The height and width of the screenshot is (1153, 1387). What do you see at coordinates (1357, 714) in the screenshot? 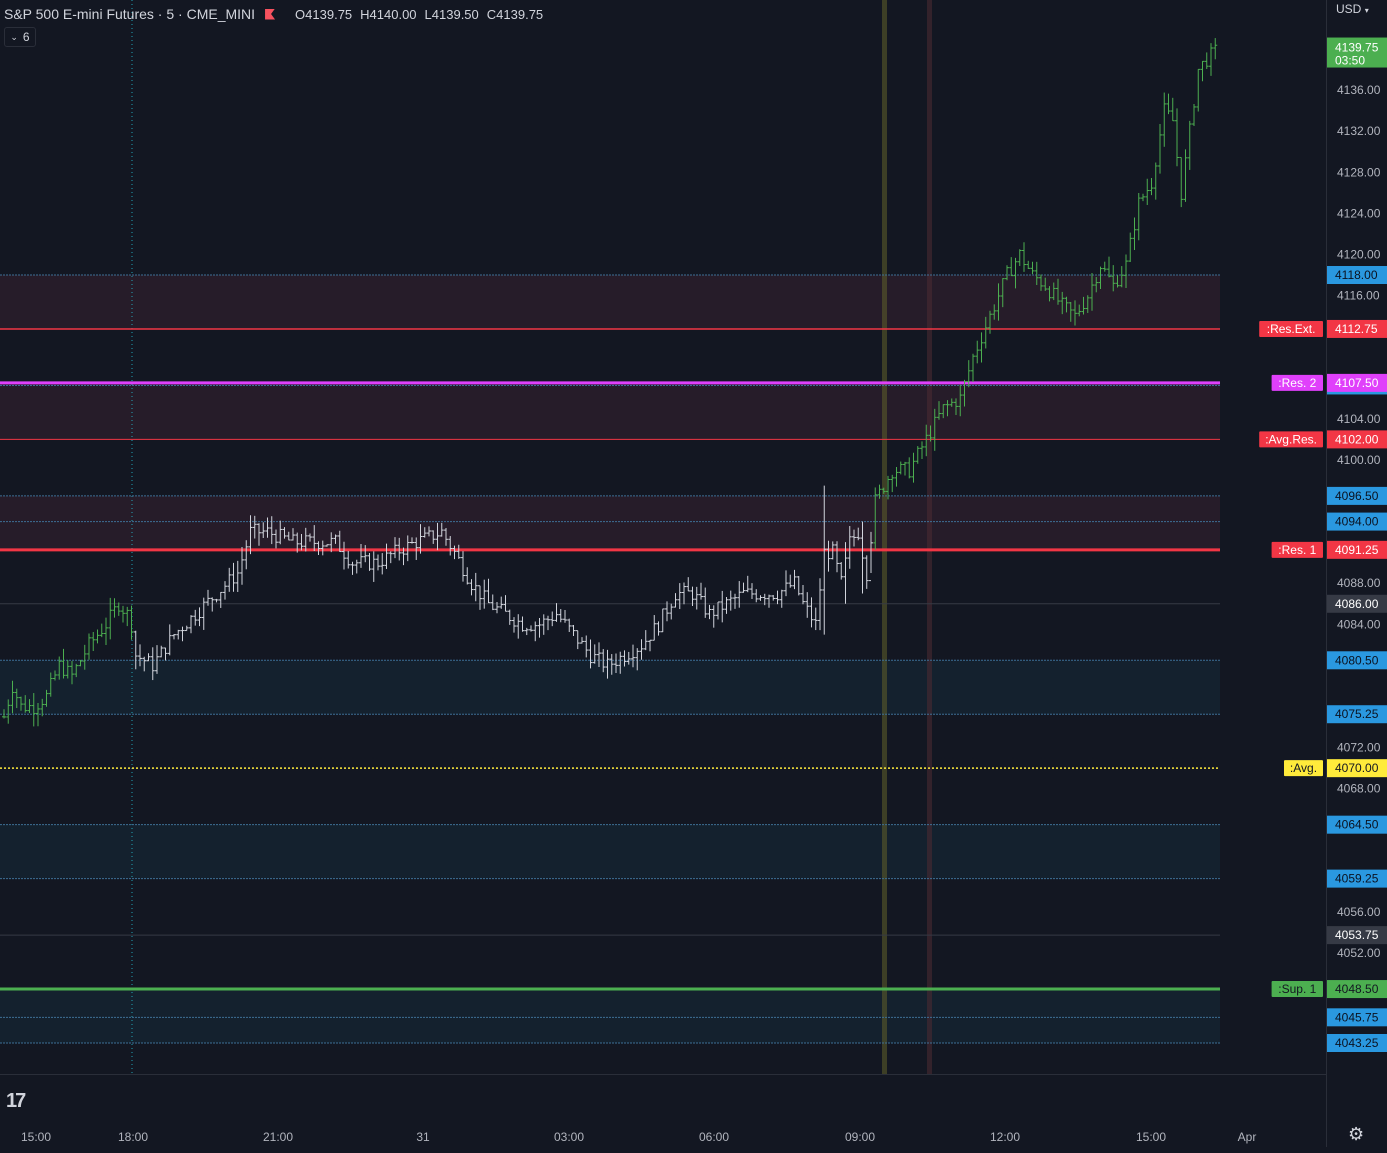
I see `zone-price-label-text: 4075.25` at bounding box center [1357, 714].